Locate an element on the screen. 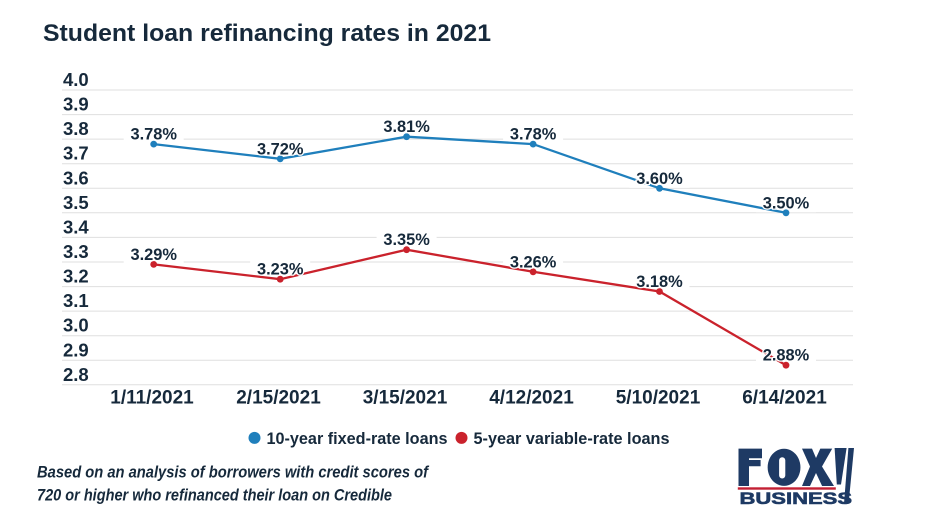 The height and width of the screenshot is (524, 932). svg-text: 3.18% is located at coordinates (659, 282).